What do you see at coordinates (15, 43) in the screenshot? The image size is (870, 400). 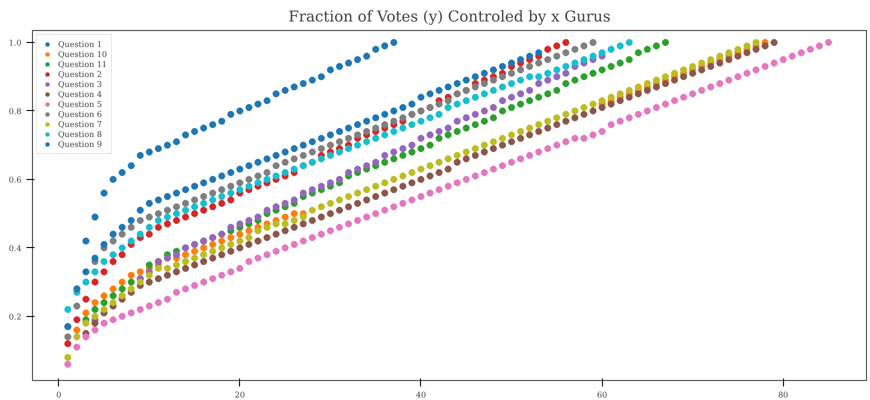 I see `y-tick-label: 1.0` at bounding box center [15, 43].